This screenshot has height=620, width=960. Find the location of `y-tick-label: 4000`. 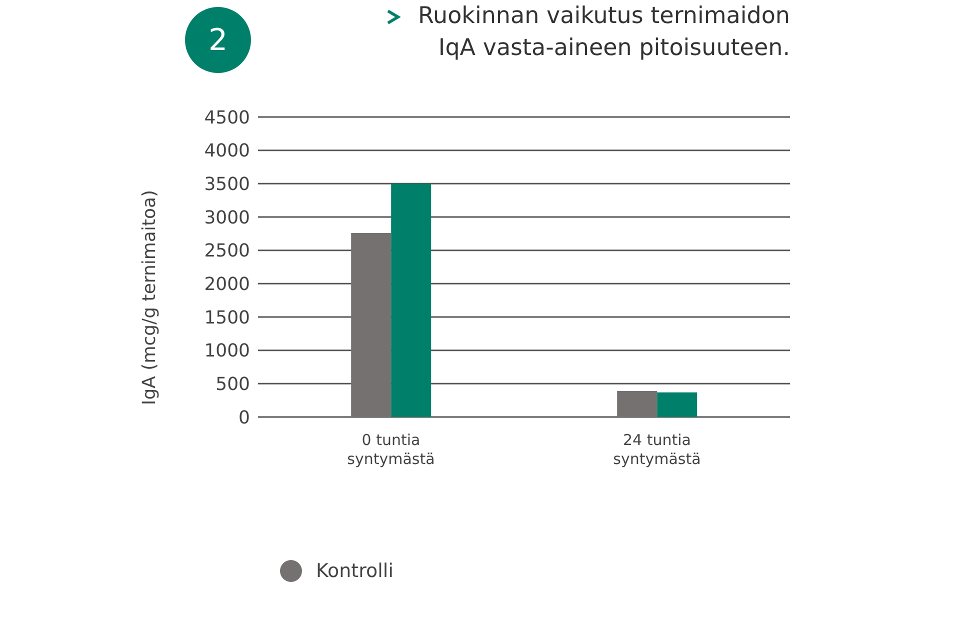

y-tick-label: 4000 is located at coordinates (227, 151).